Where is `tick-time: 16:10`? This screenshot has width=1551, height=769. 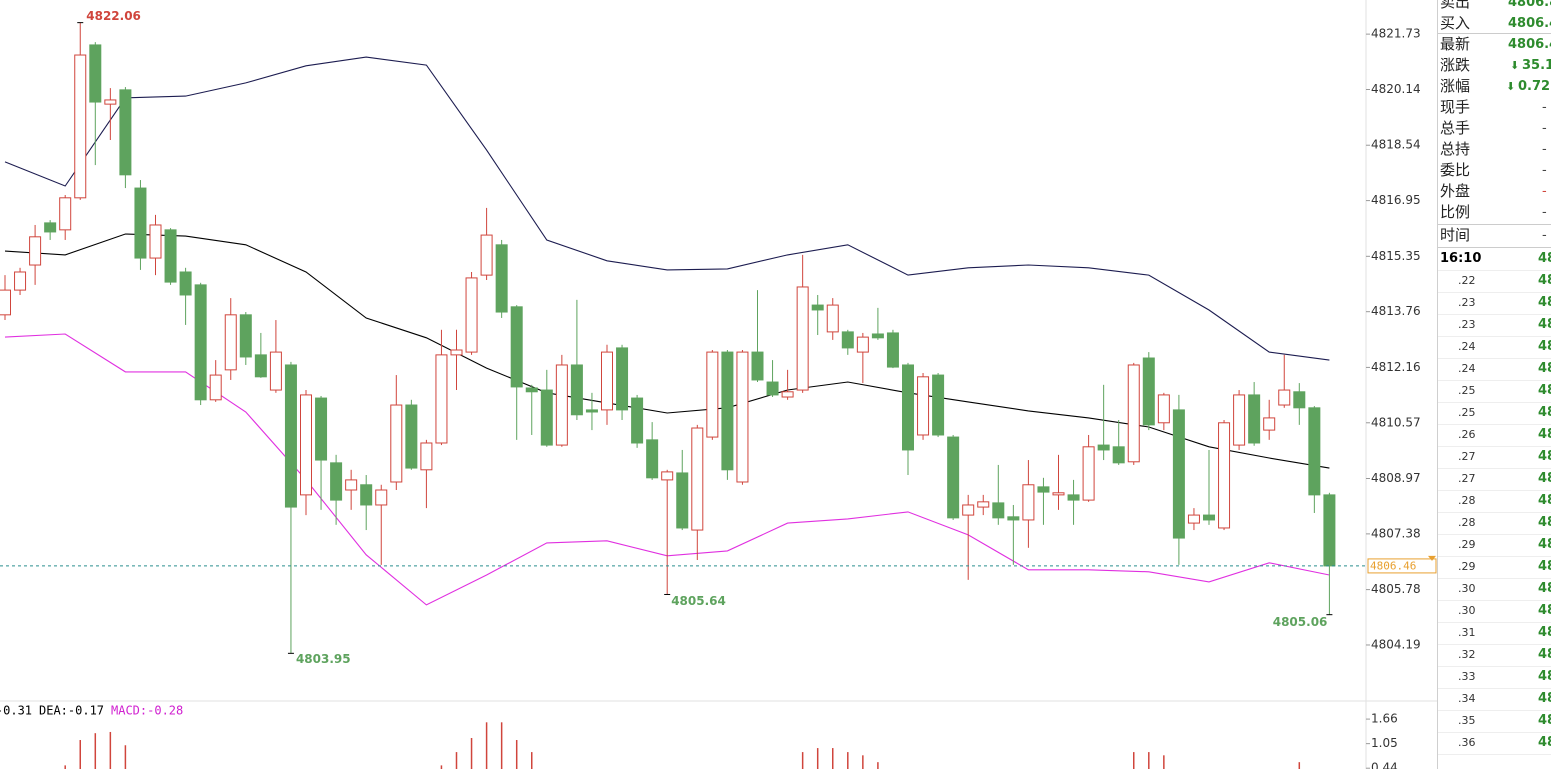 tick-time: 16:10 is located at coordinates (1461, 258).